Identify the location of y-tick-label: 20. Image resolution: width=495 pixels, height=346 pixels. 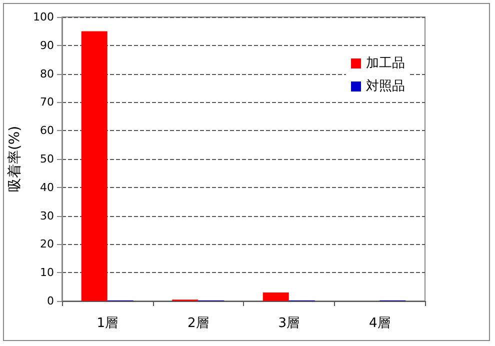
(47, 244).